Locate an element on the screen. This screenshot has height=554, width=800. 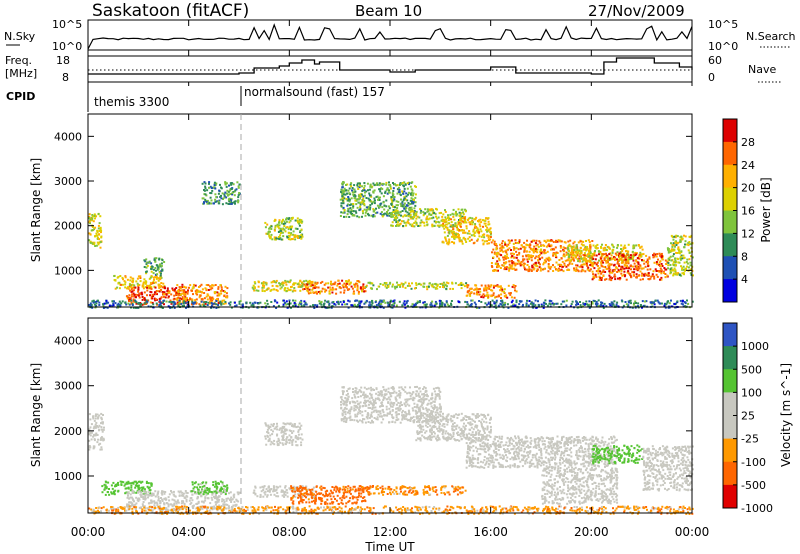
freq-panel: Freq. [MHz] 18 8 60 0 Nave is located at coordinates (393, 69).